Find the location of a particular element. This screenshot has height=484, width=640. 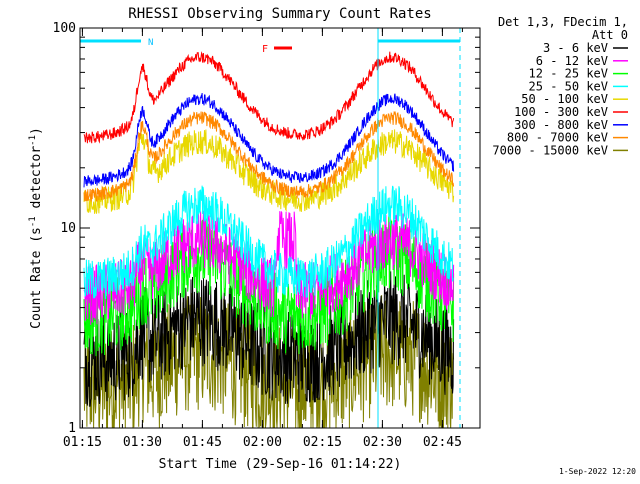

y-axis-label-end: ) is located at coordinates (36, 131).